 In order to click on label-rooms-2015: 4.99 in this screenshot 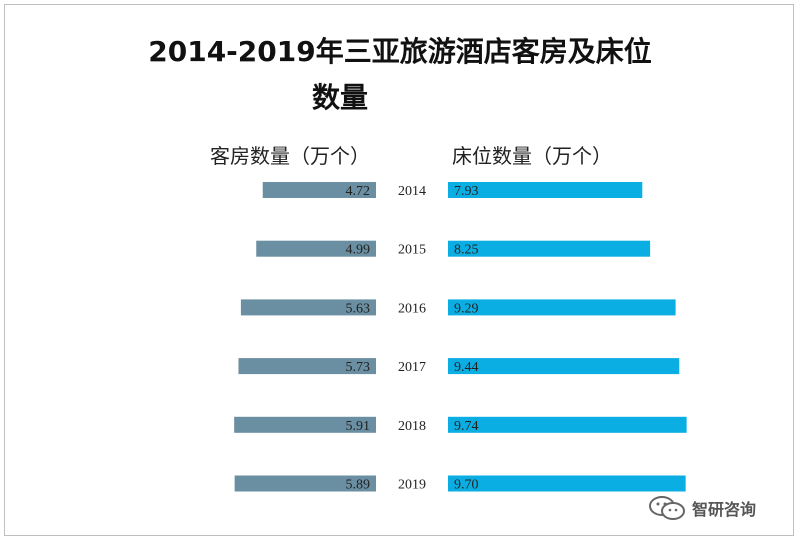, I will do `click(358, 250)`.